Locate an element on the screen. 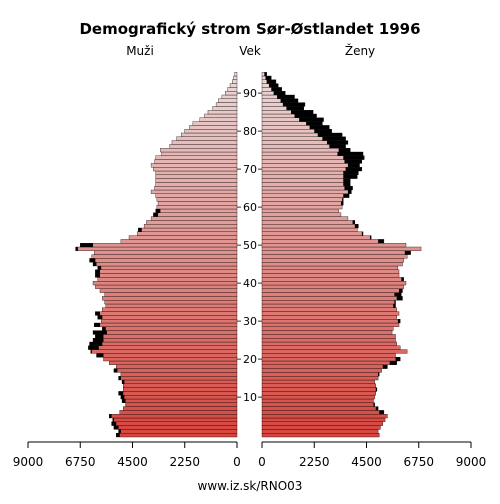  age-tick-label: 10 is located at coordinates (250, 397).